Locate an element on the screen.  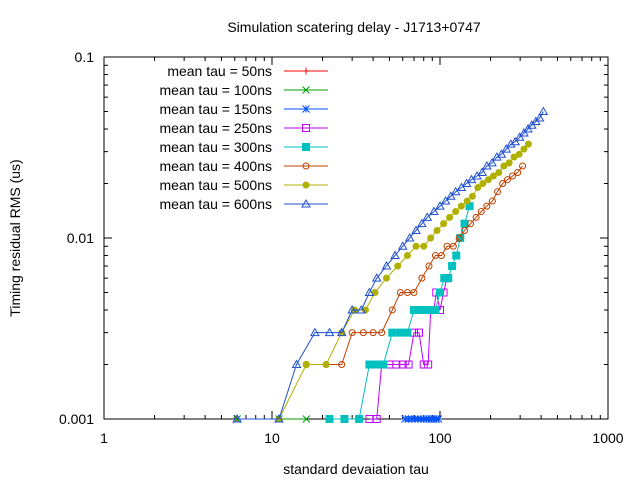
series-line is located at coordinates (414, 265).